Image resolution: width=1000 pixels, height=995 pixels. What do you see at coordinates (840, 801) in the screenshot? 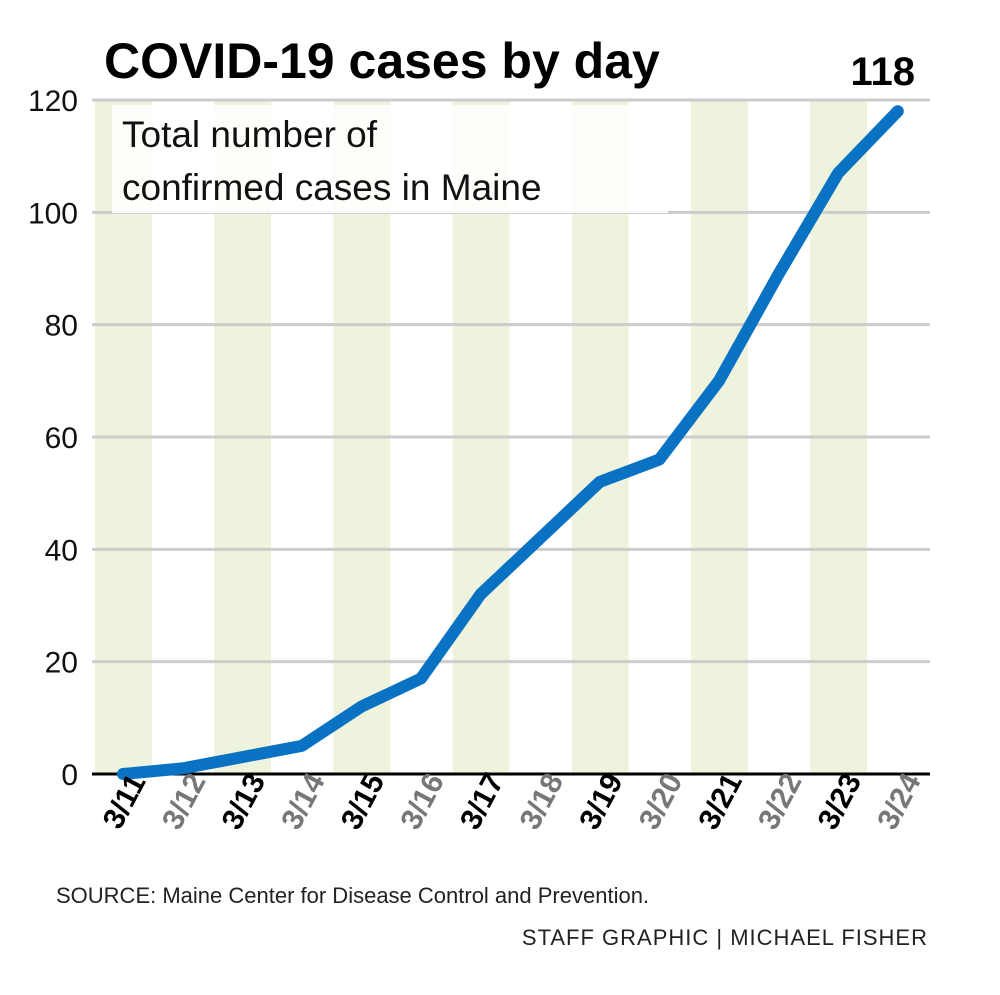
I see `x-tick-label: 3/23` at bounding box center [840, 801].